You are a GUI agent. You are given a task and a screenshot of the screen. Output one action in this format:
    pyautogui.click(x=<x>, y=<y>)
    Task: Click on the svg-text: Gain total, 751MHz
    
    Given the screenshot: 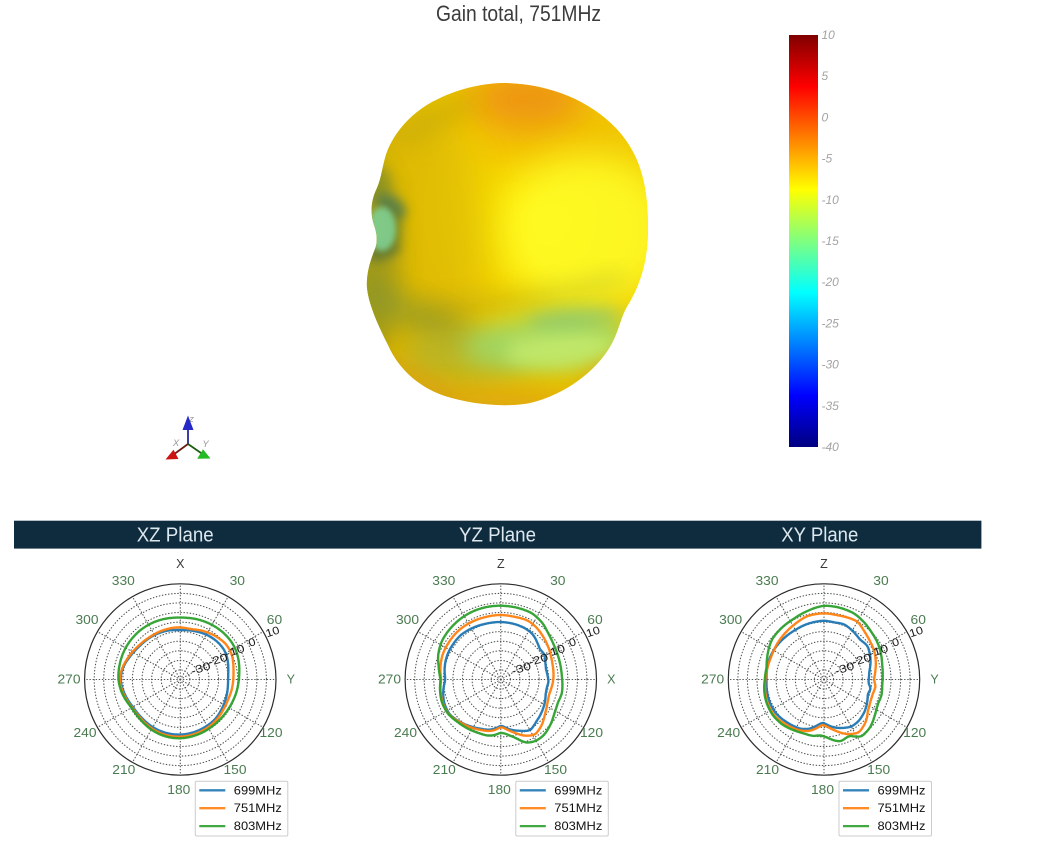 What is the action you would take?
    pyautogui.click(x=518, y=13)
    